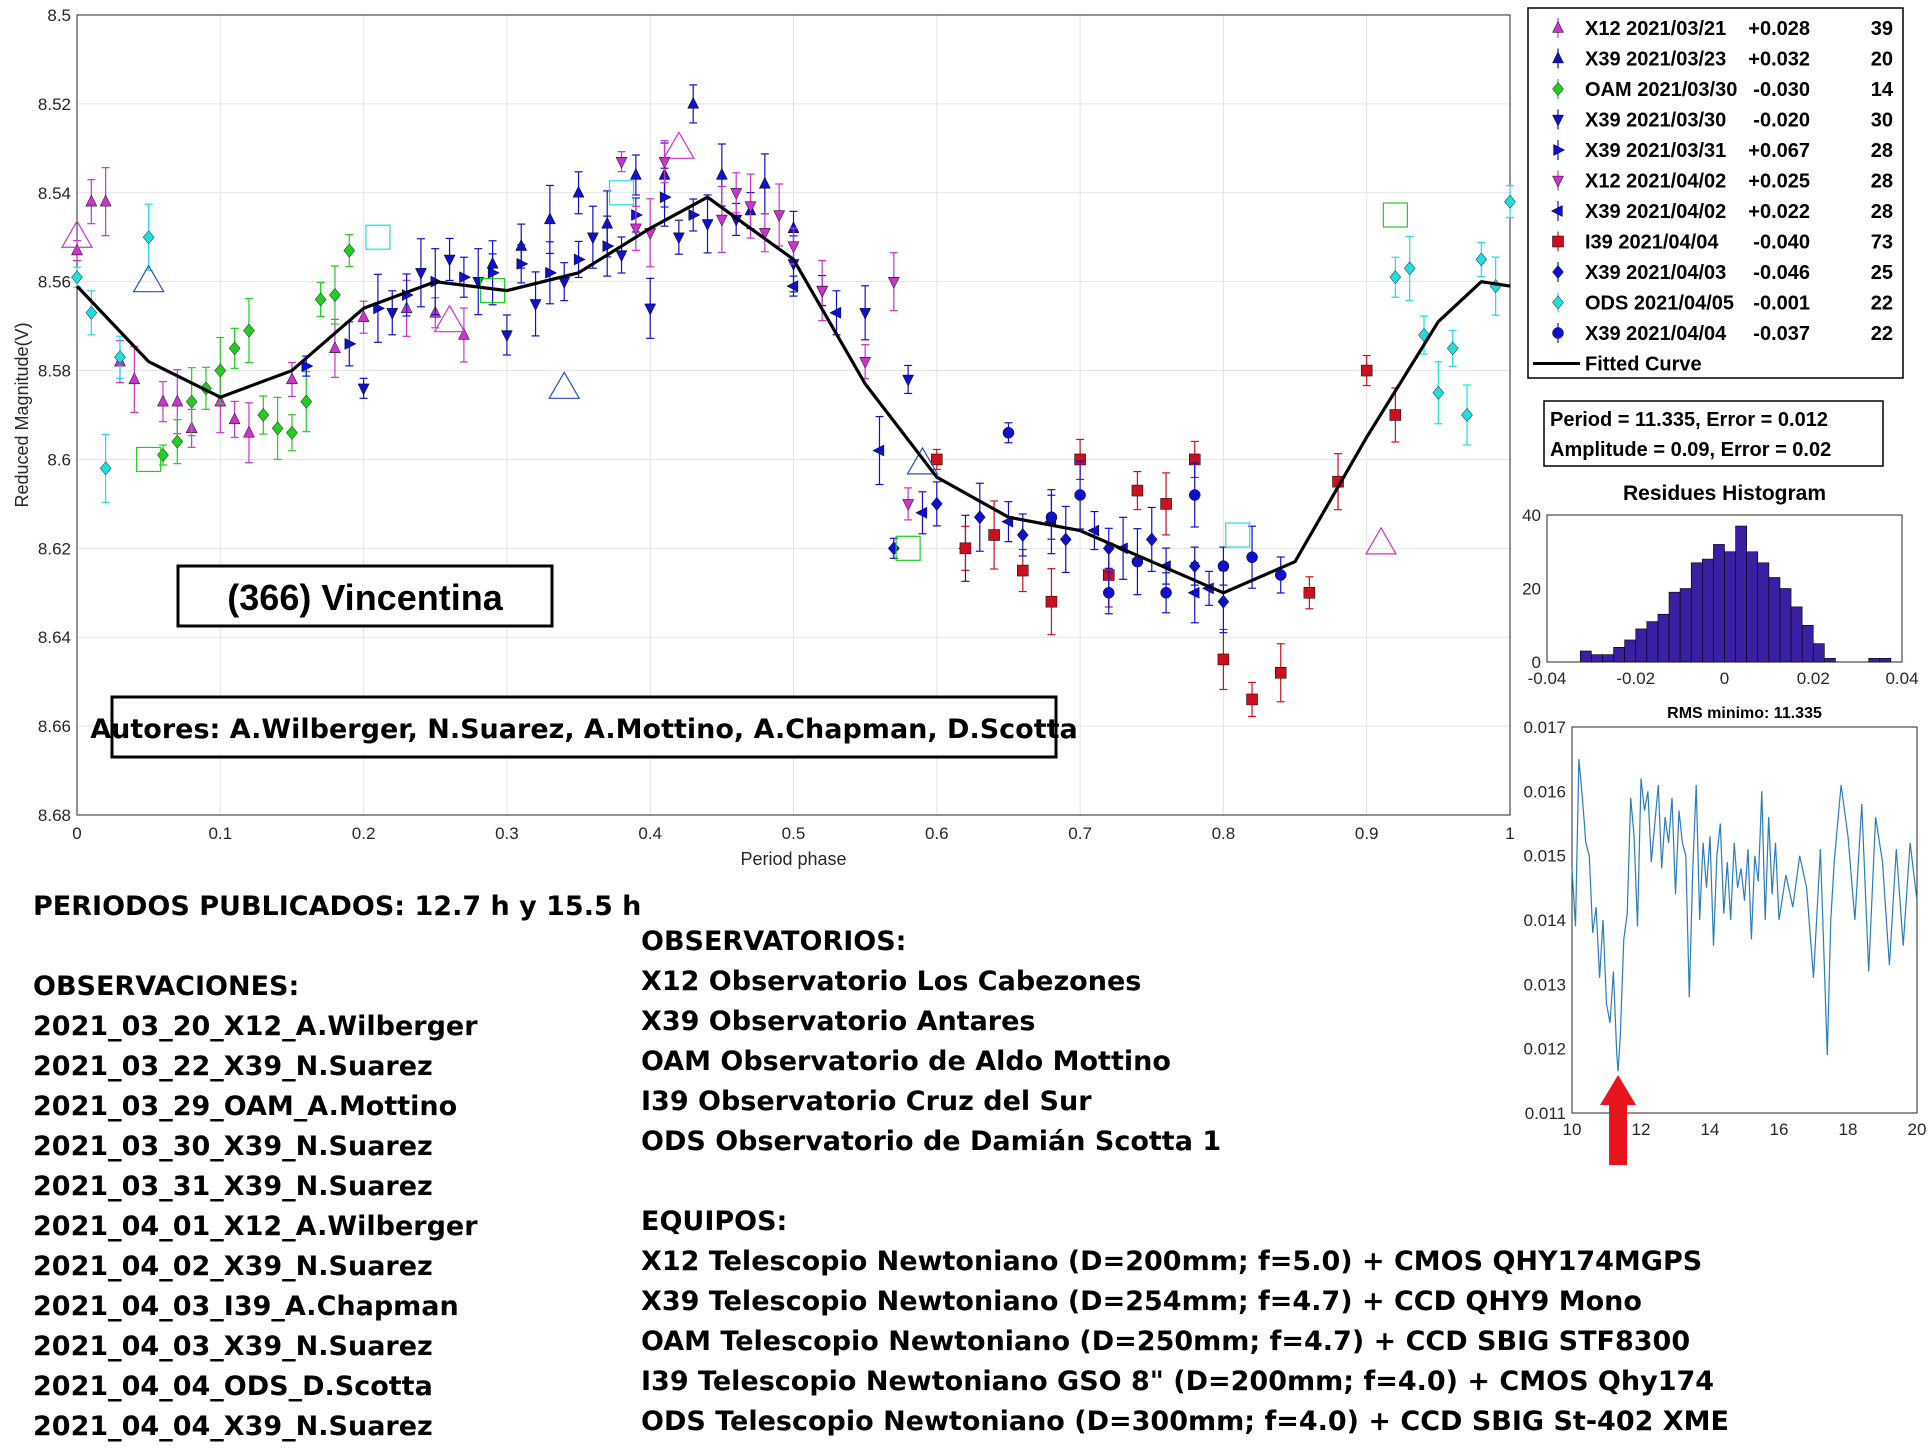  I want to click on legend-offset: +0.028, so click(1779, 29).